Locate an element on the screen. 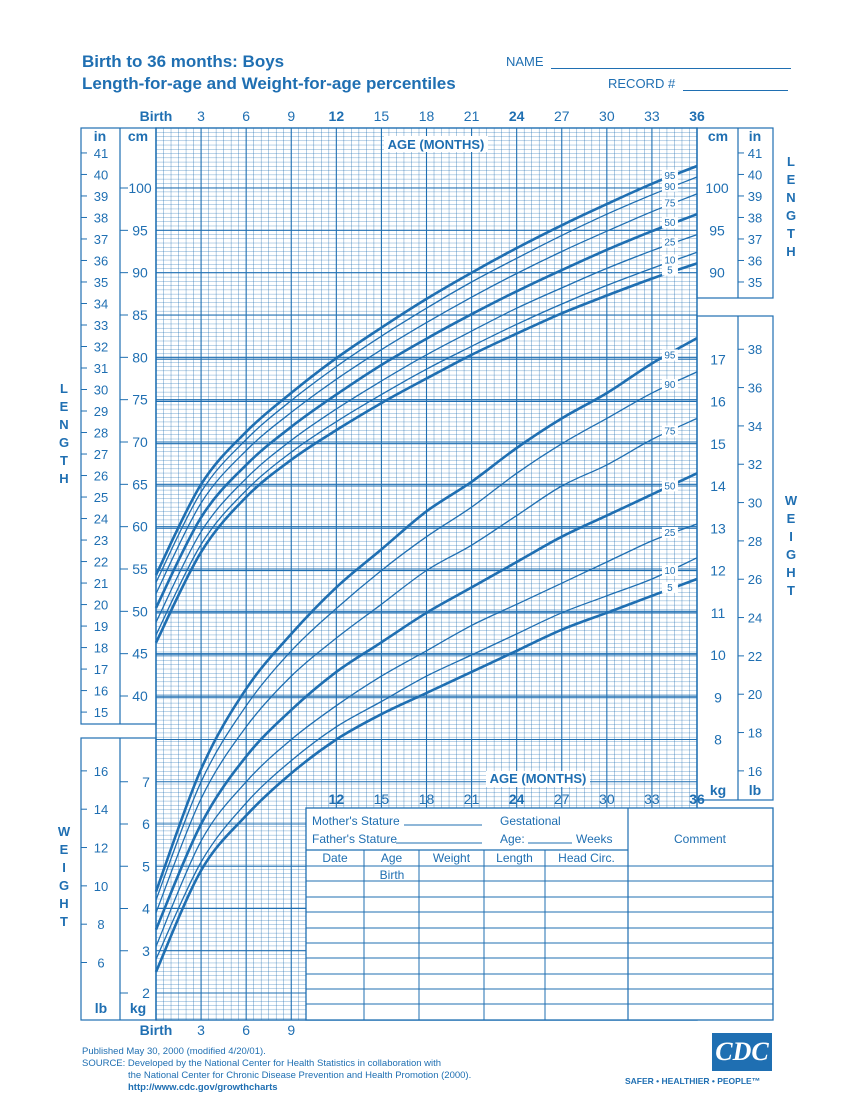 This screenshot has height=1120, width=865. weight-percentile-5-label: 5 is located at coordinates (670, 588).